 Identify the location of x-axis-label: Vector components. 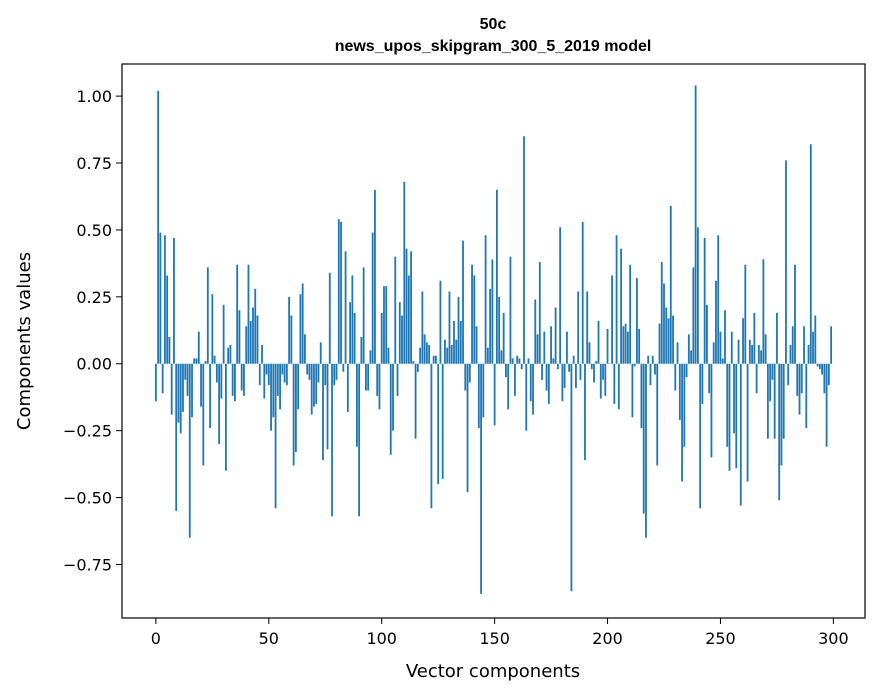
(493, 671).